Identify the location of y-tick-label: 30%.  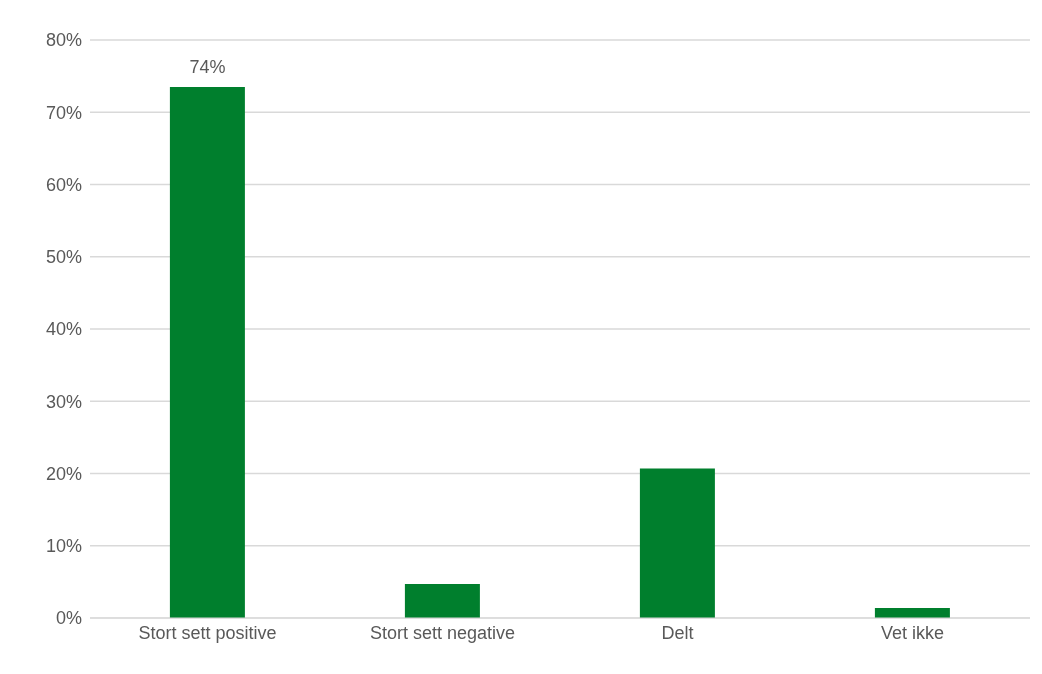
(63, 401).